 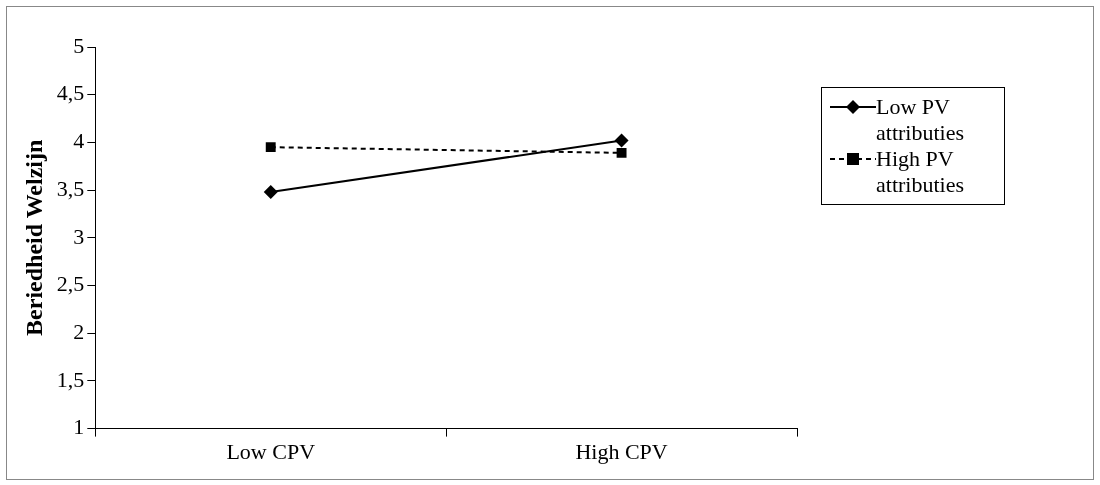 What do you see at coordinates (920, 120) in the screenshot?
I see `legend-label: Low PV attributies` at bounding box center [920, 120].